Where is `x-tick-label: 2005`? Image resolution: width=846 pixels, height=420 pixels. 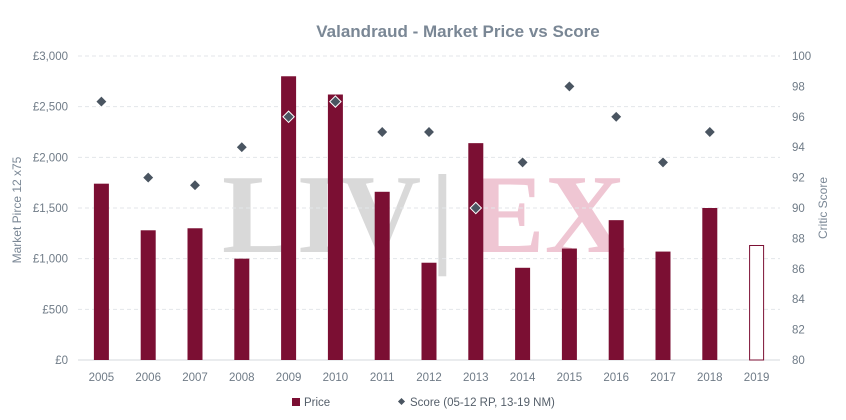
x-tick-label: 2005 is located at coordinates (102, 378).